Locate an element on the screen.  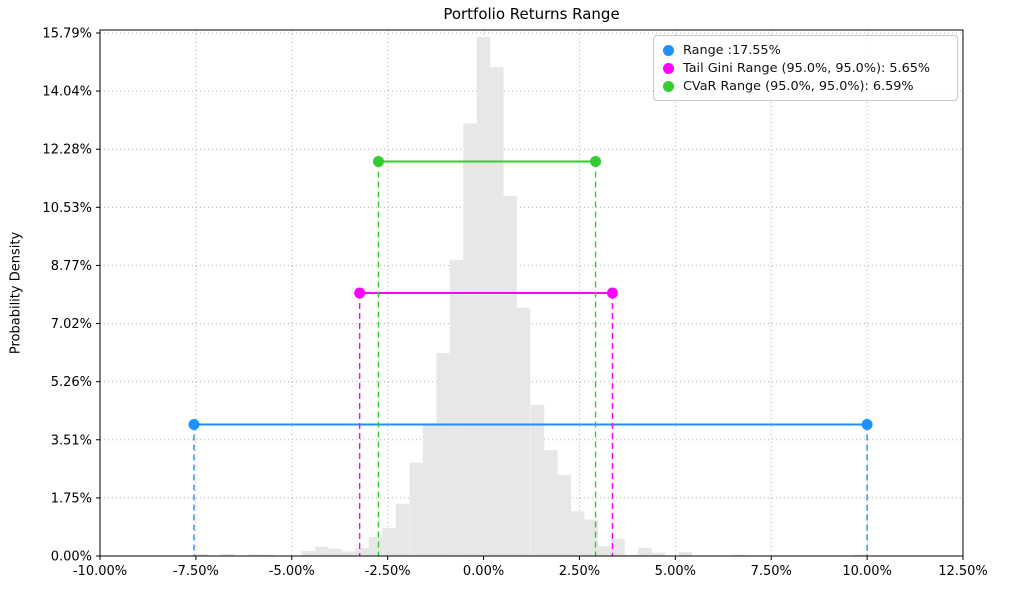
legend-item-tail-gini-range: Tail Gini Range (95.0%, 95.0%): 5.65% is located at coordinates (805, 68).